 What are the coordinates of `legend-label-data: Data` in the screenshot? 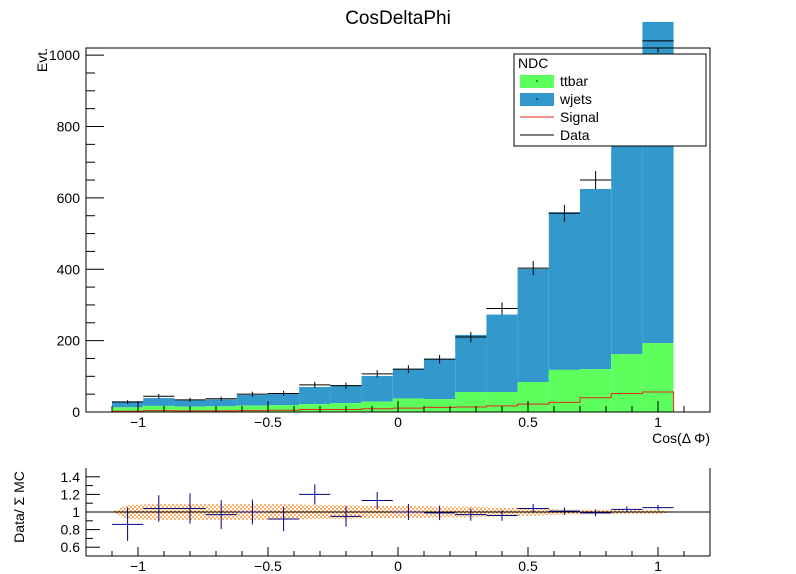 It's located at (575, 135).